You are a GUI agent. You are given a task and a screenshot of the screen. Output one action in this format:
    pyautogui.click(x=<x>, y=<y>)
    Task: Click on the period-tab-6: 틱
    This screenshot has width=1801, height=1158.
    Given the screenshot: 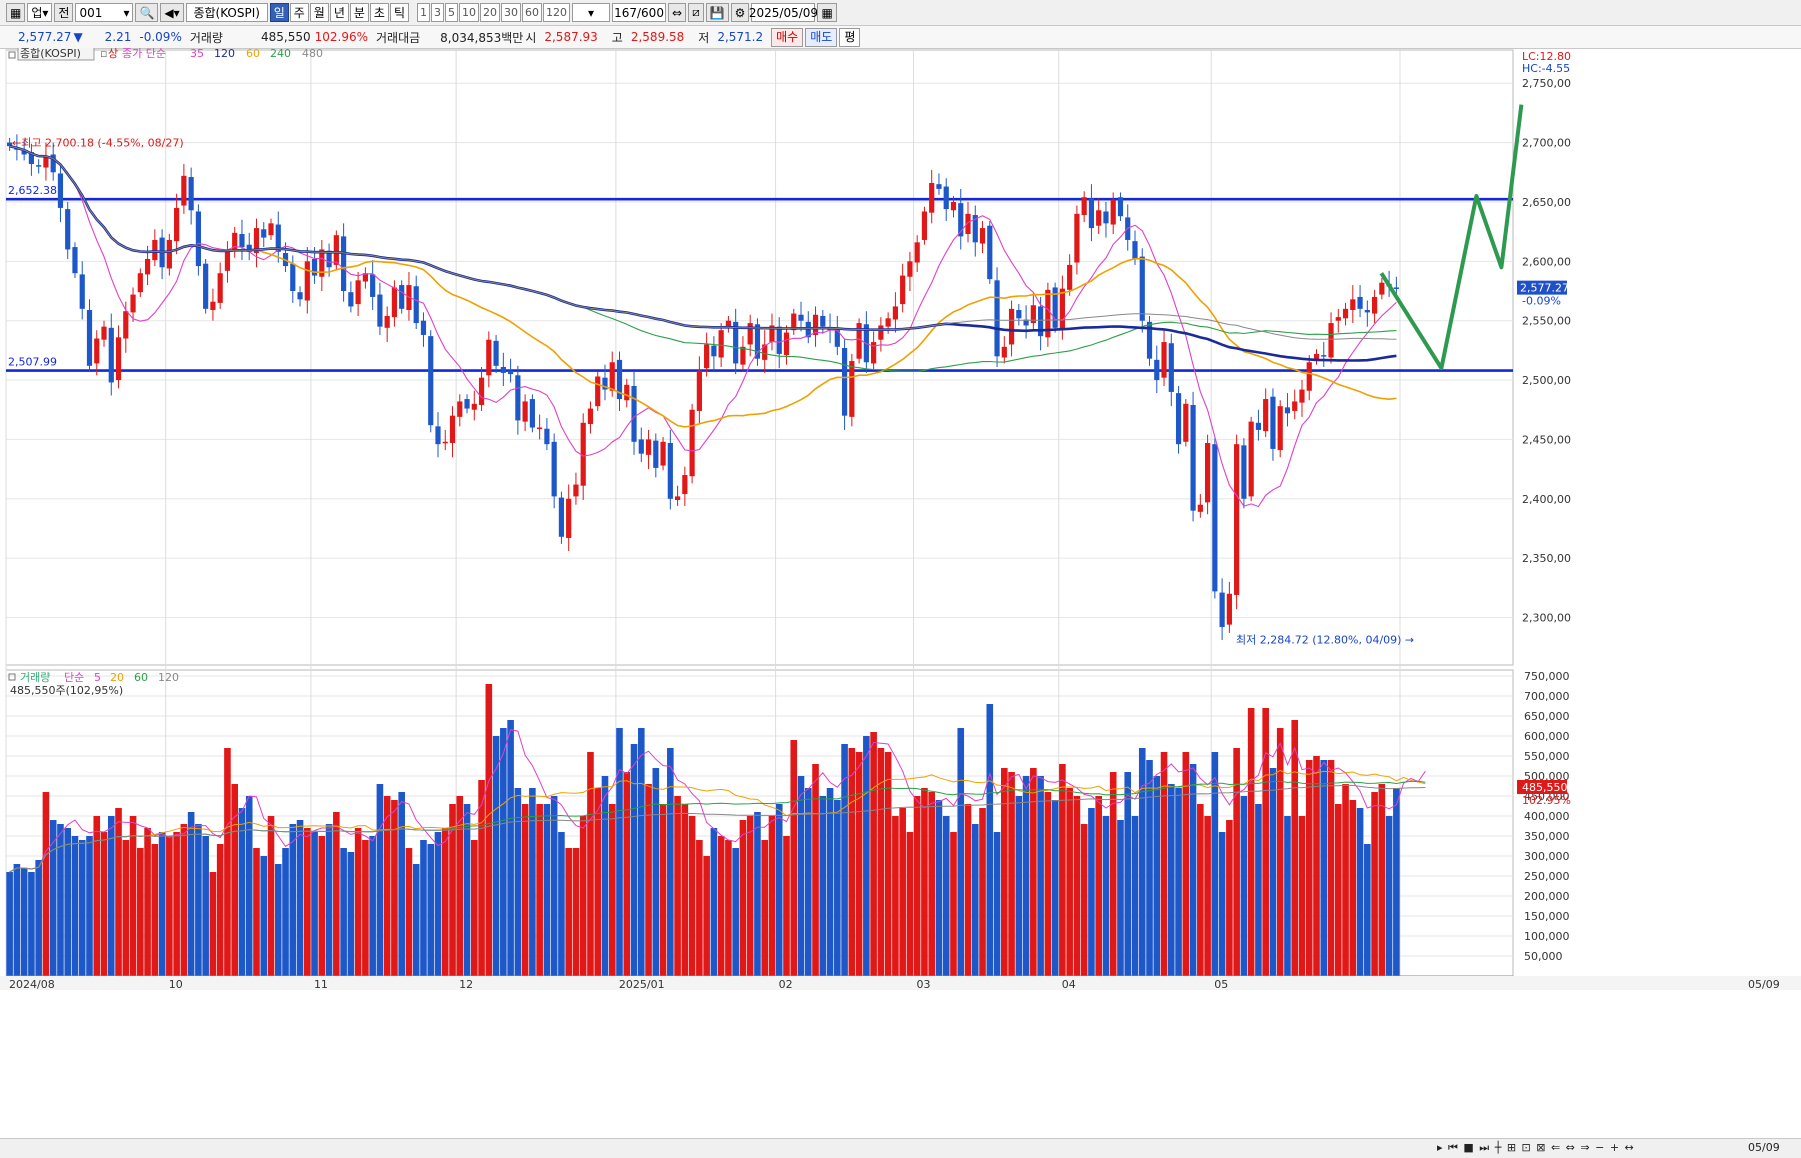 What is the action you would take?
    pyautogui.click(x=399, y=12)
    